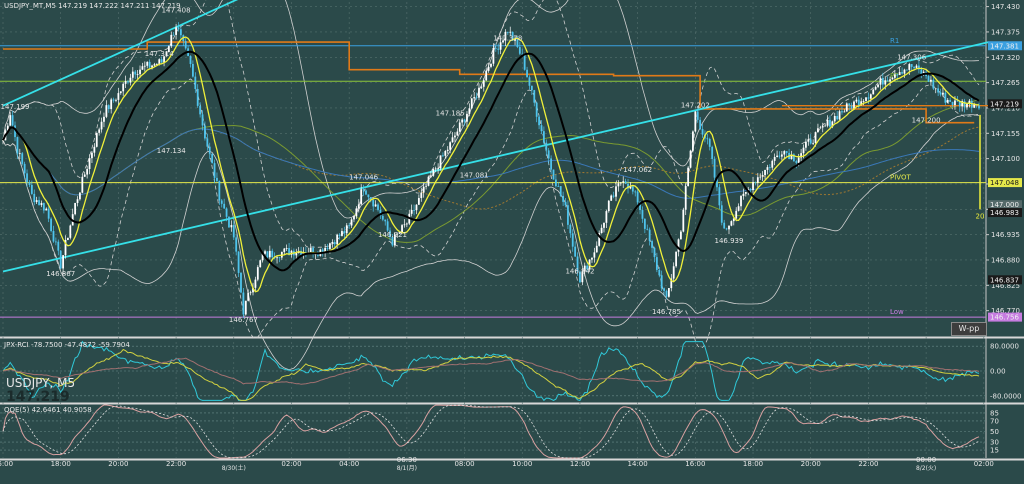 The width and height of the screenshot is (1024, 484). Describe the element at coordinates (349, 464) in the screenshot. I see `time-label: 04:00` at that location.